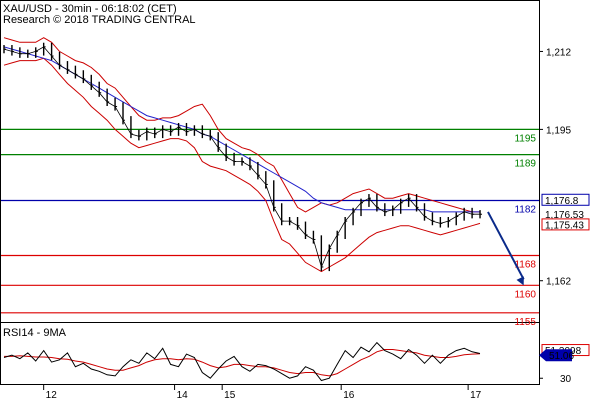  I want to click on price-tag-2-box, so click(565, 224).